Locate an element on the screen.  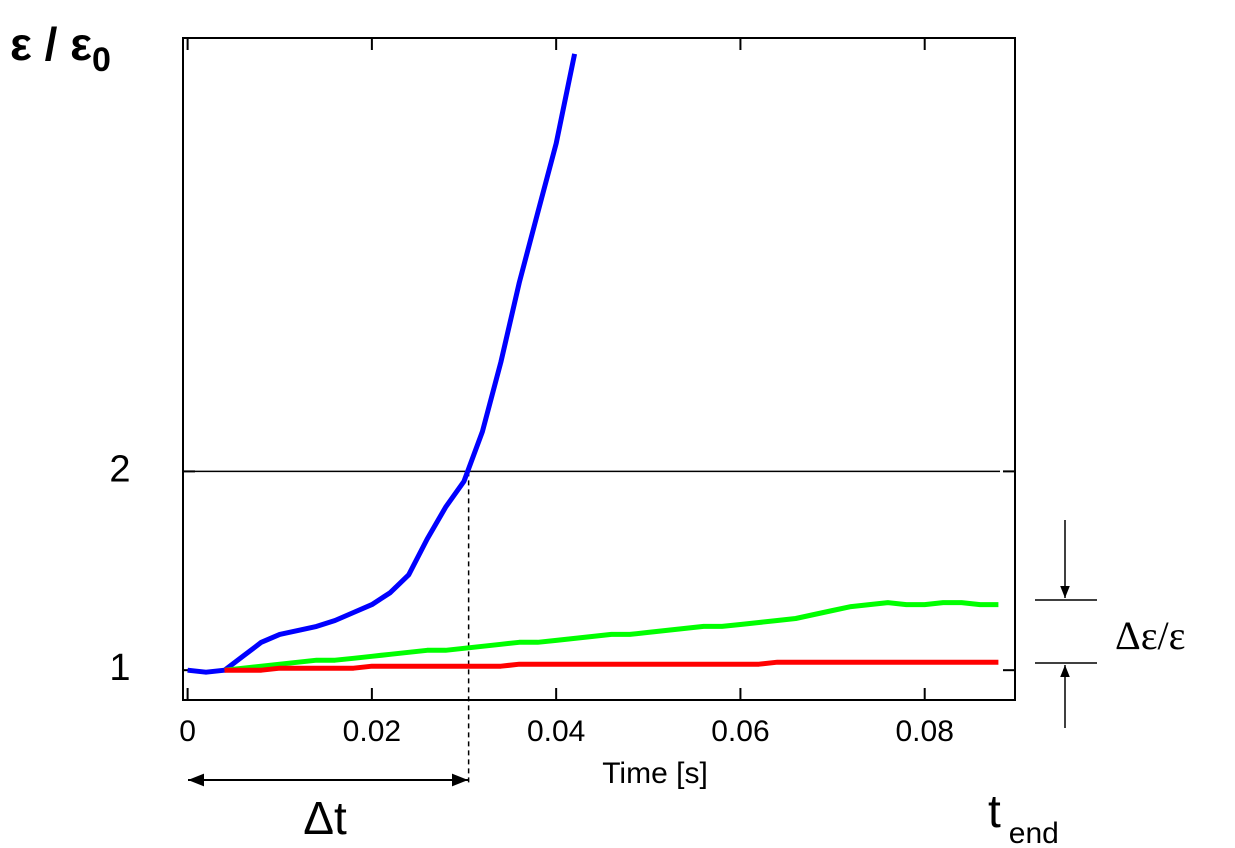
x-tick-label: 0.04 is located at coordinates (556, 731).